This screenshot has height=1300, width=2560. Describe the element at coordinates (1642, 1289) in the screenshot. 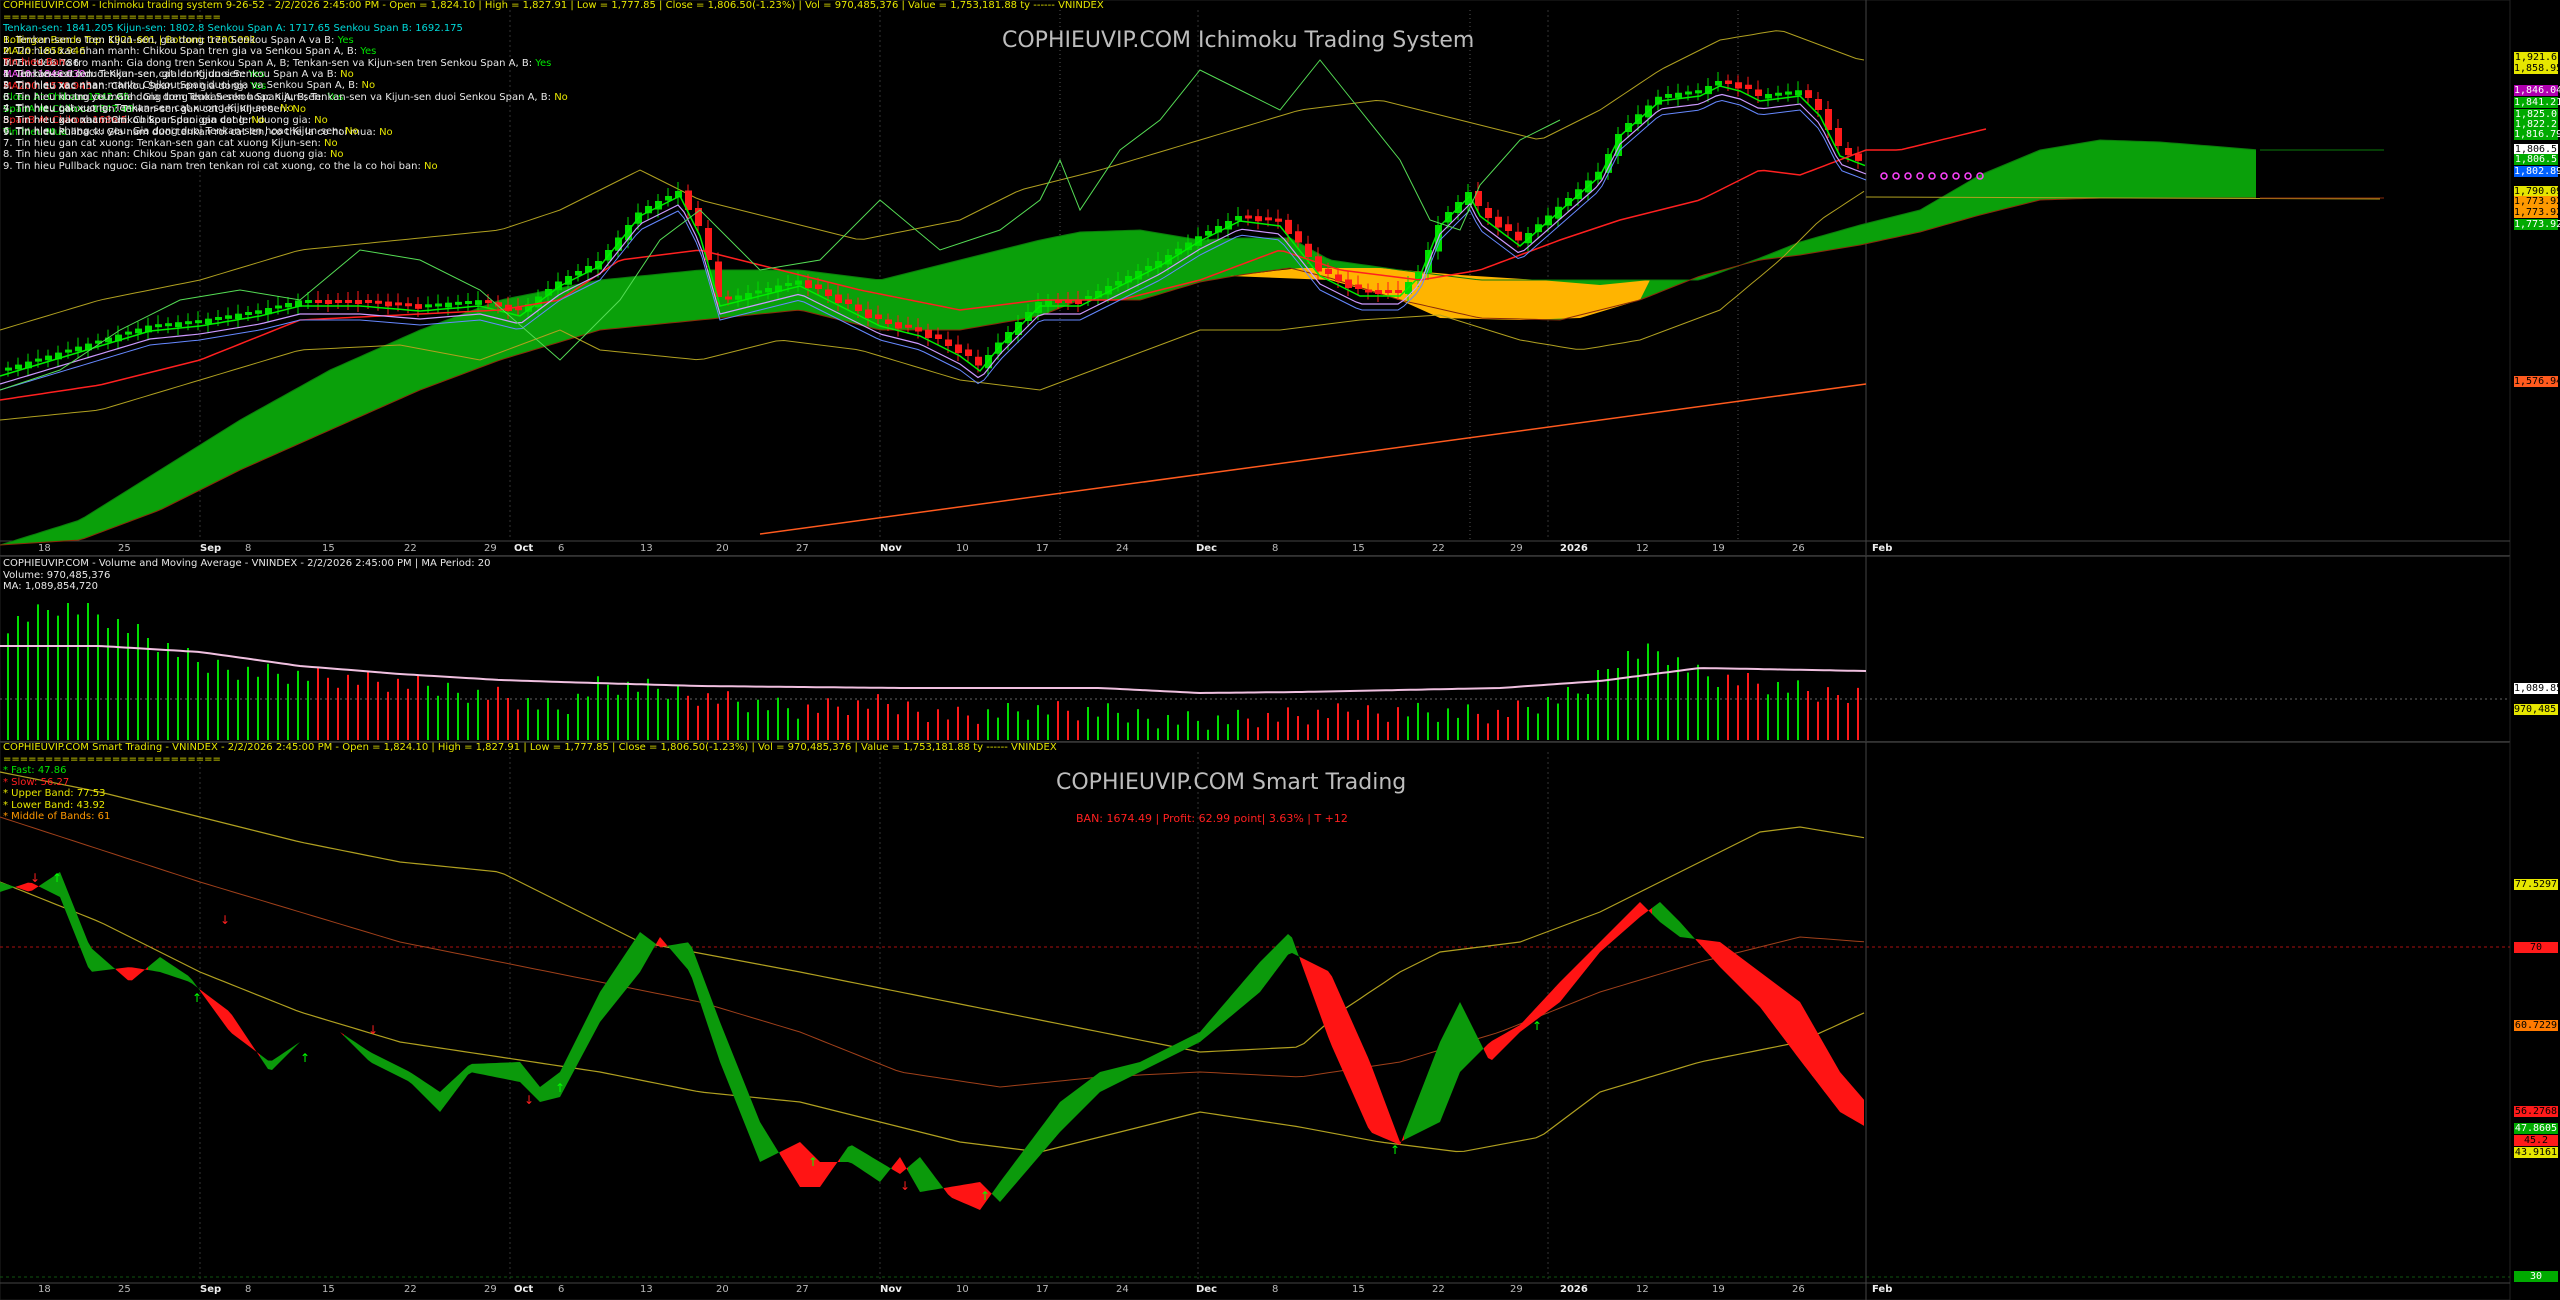

I see `date-tick-label: 12` at that location.